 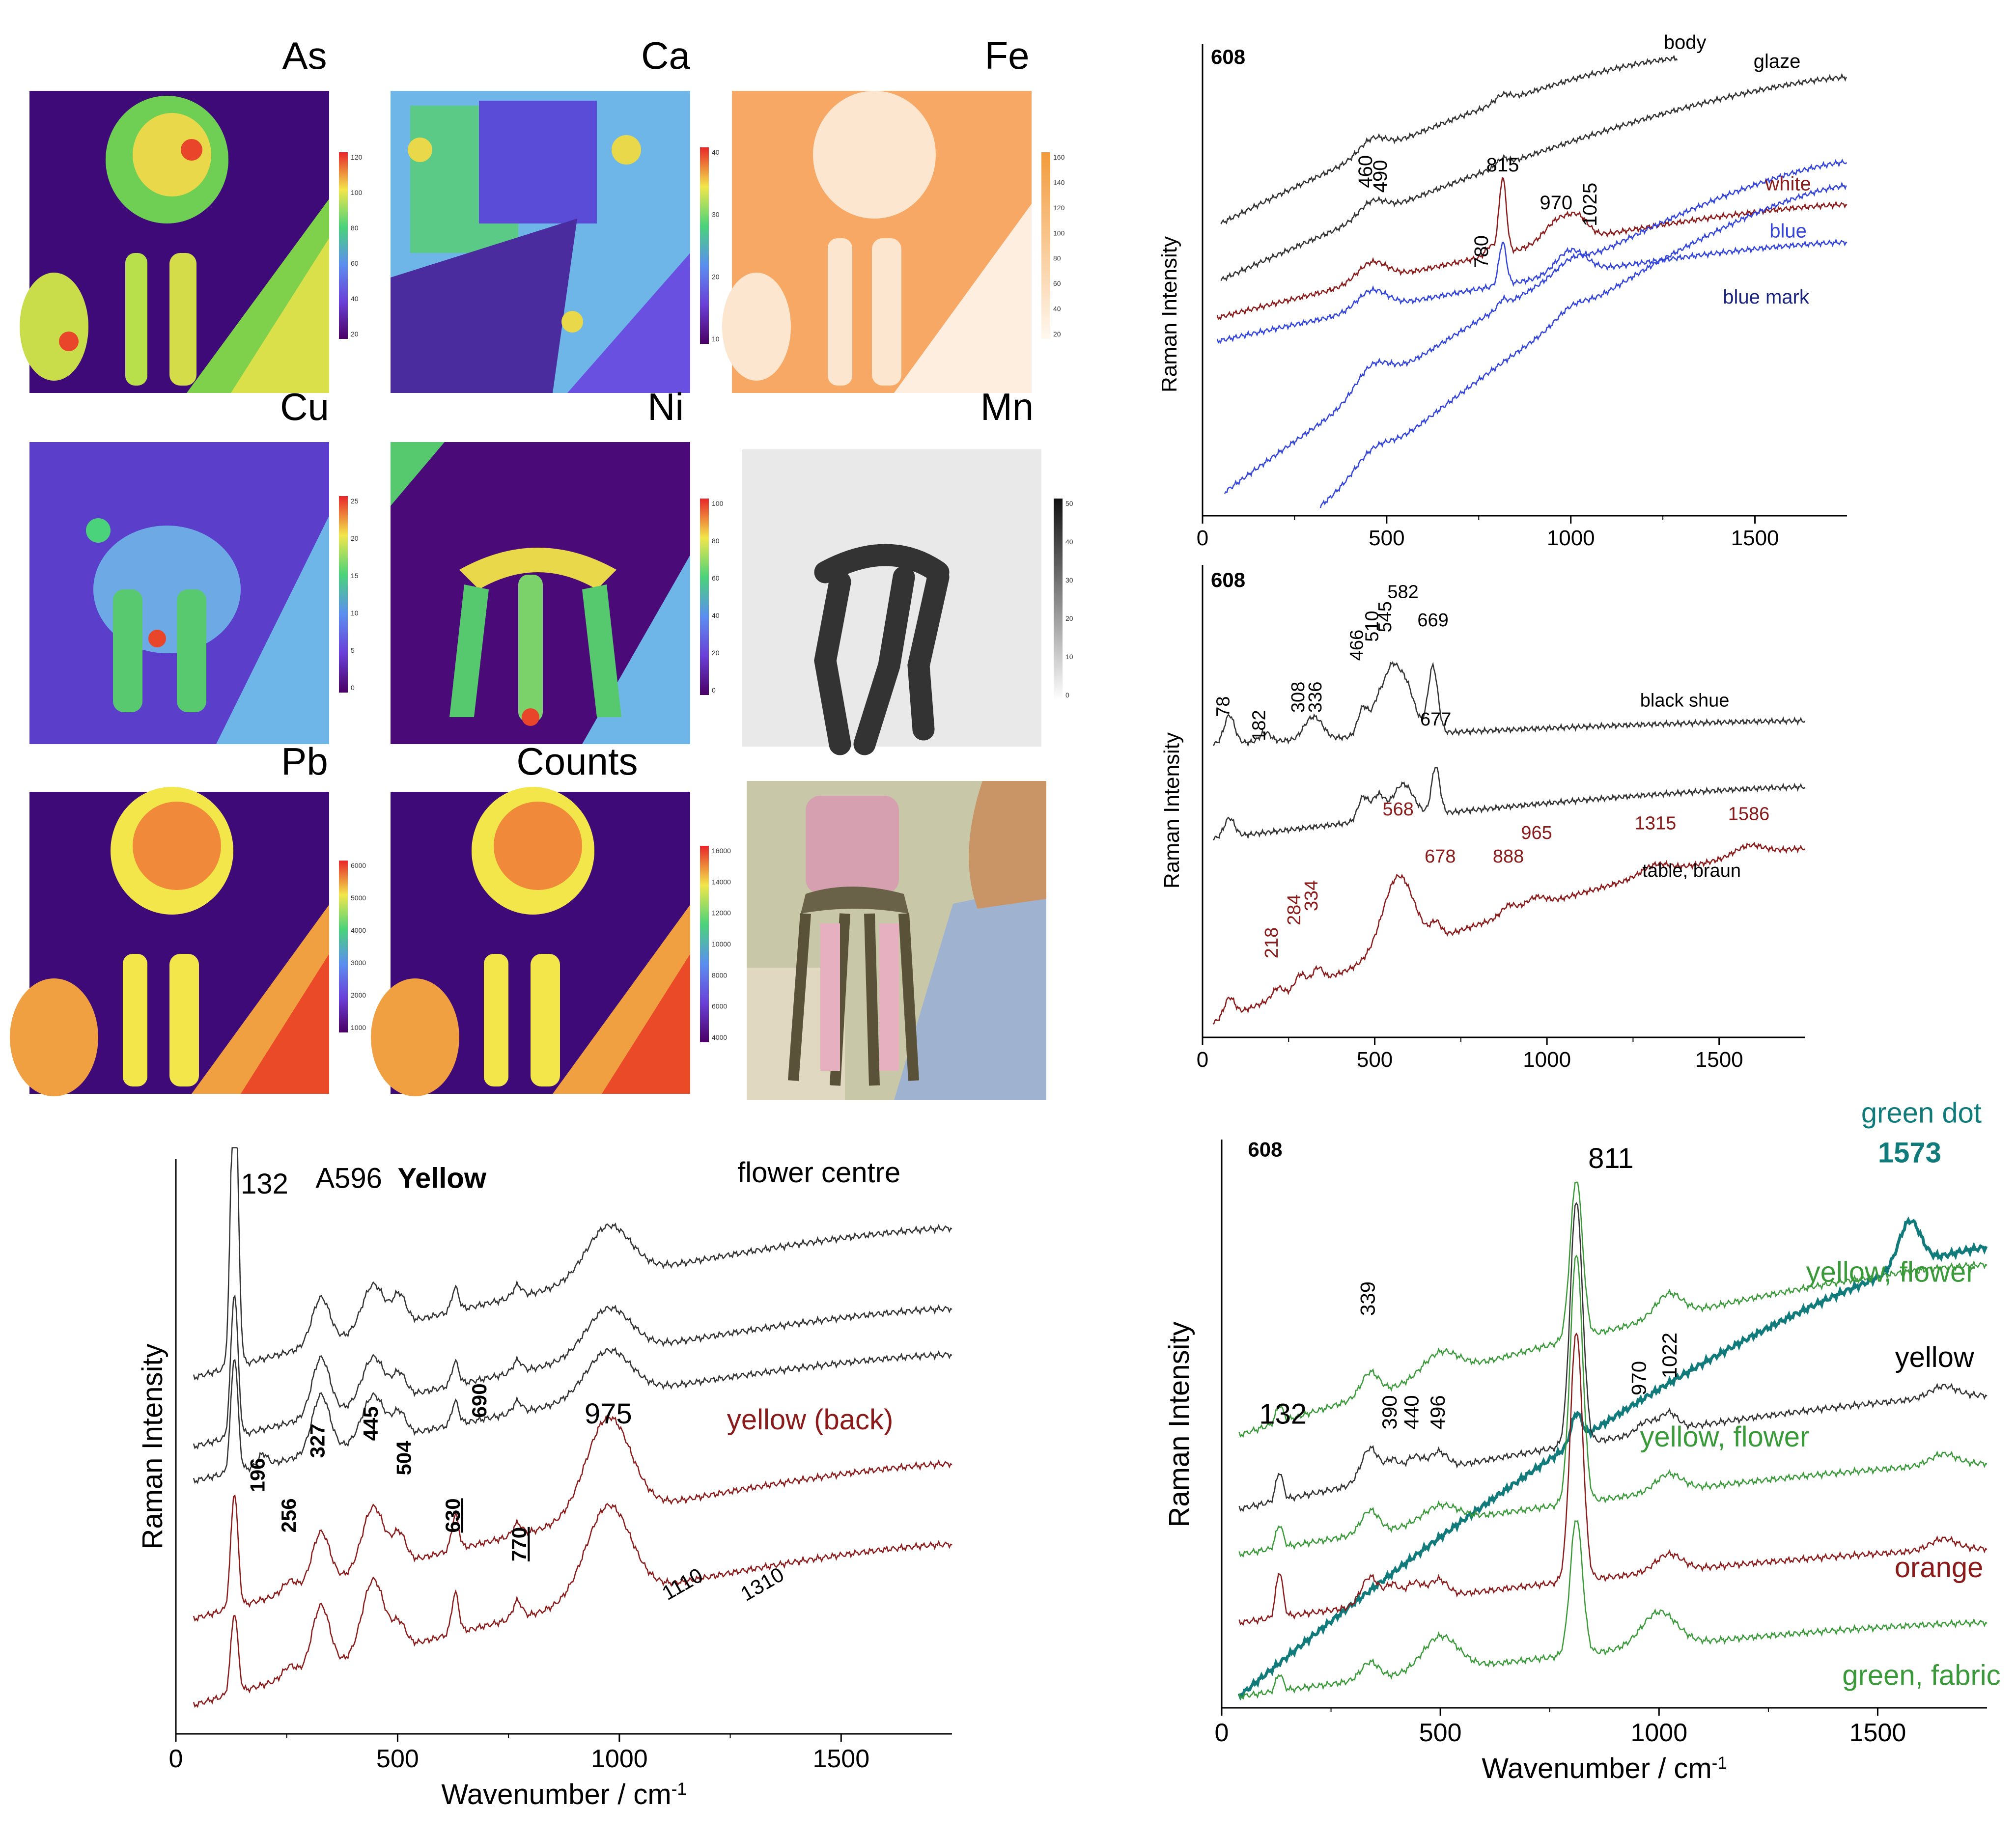 I want to click on scale-labels: 6000 5000 4000 3000 2000 1000, so click(x=358, y=946).